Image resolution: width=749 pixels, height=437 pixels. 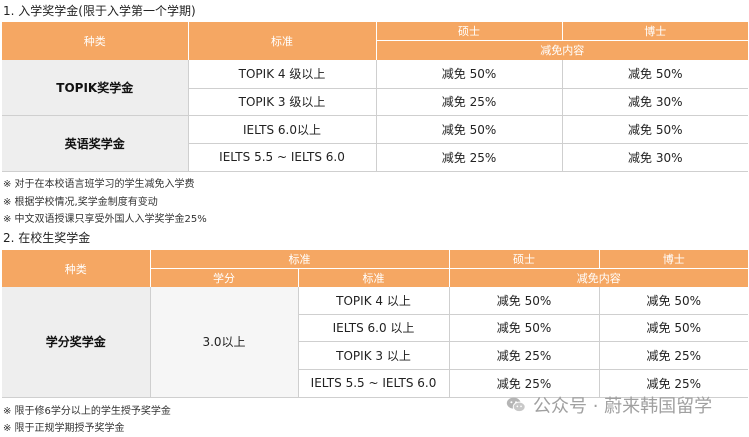 I want to click on section1-note: ※ 对于在本校语言班学习的学生减免入学费, so click(x=99, y=184).